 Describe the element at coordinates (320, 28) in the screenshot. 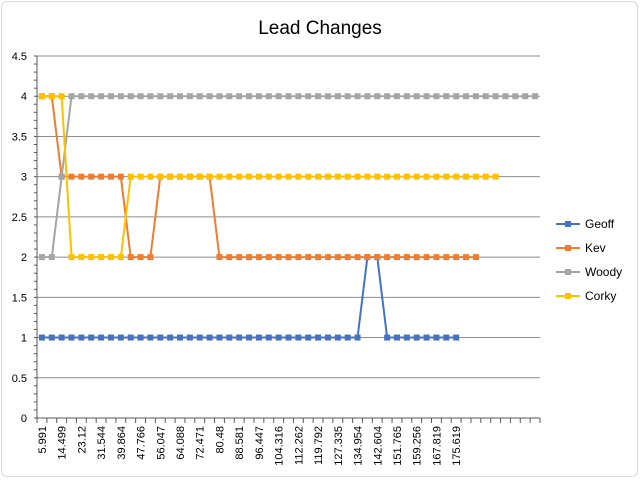

I see `chart-title: Lead Changes` at that location.